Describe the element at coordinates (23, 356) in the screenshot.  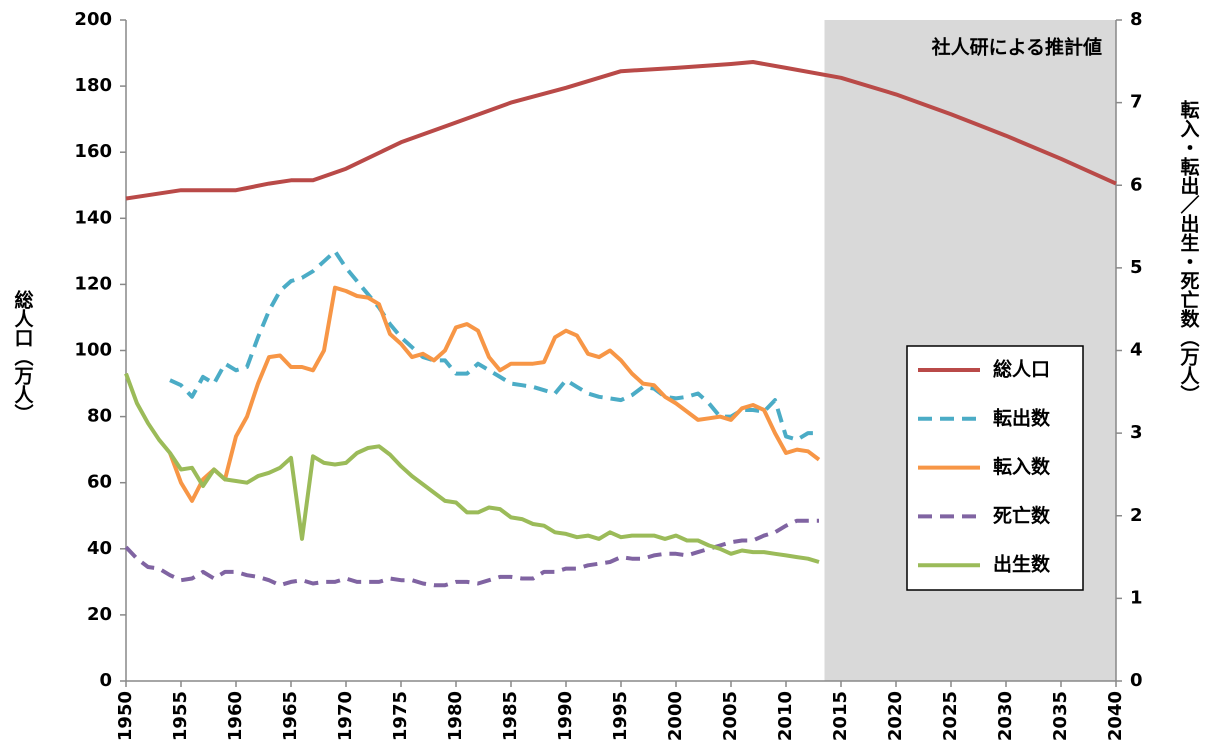
I see `y-axis-label: 総人口（万人）` at that location.